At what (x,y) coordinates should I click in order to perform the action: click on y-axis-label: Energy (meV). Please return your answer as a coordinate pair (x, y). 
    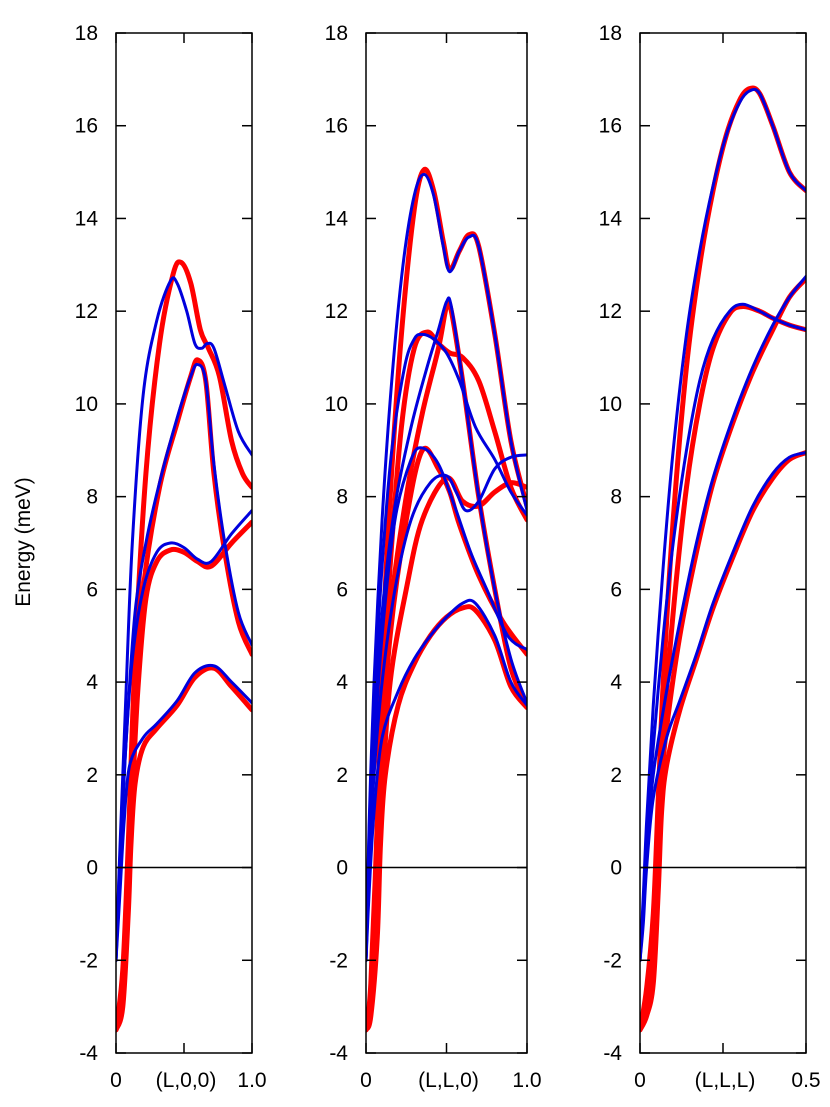
    Looking at the image, I should click on (23, 542).